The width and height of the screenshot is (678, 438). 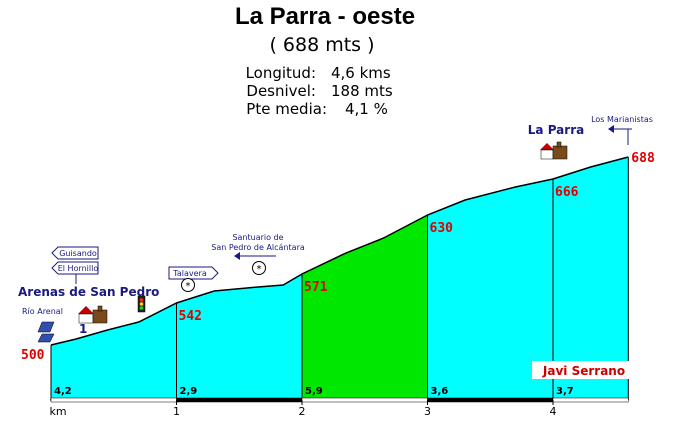 What do you see at coordinates (93, 314) in the screenshot?
I see `town-icon` at bounding box center [93, 314].